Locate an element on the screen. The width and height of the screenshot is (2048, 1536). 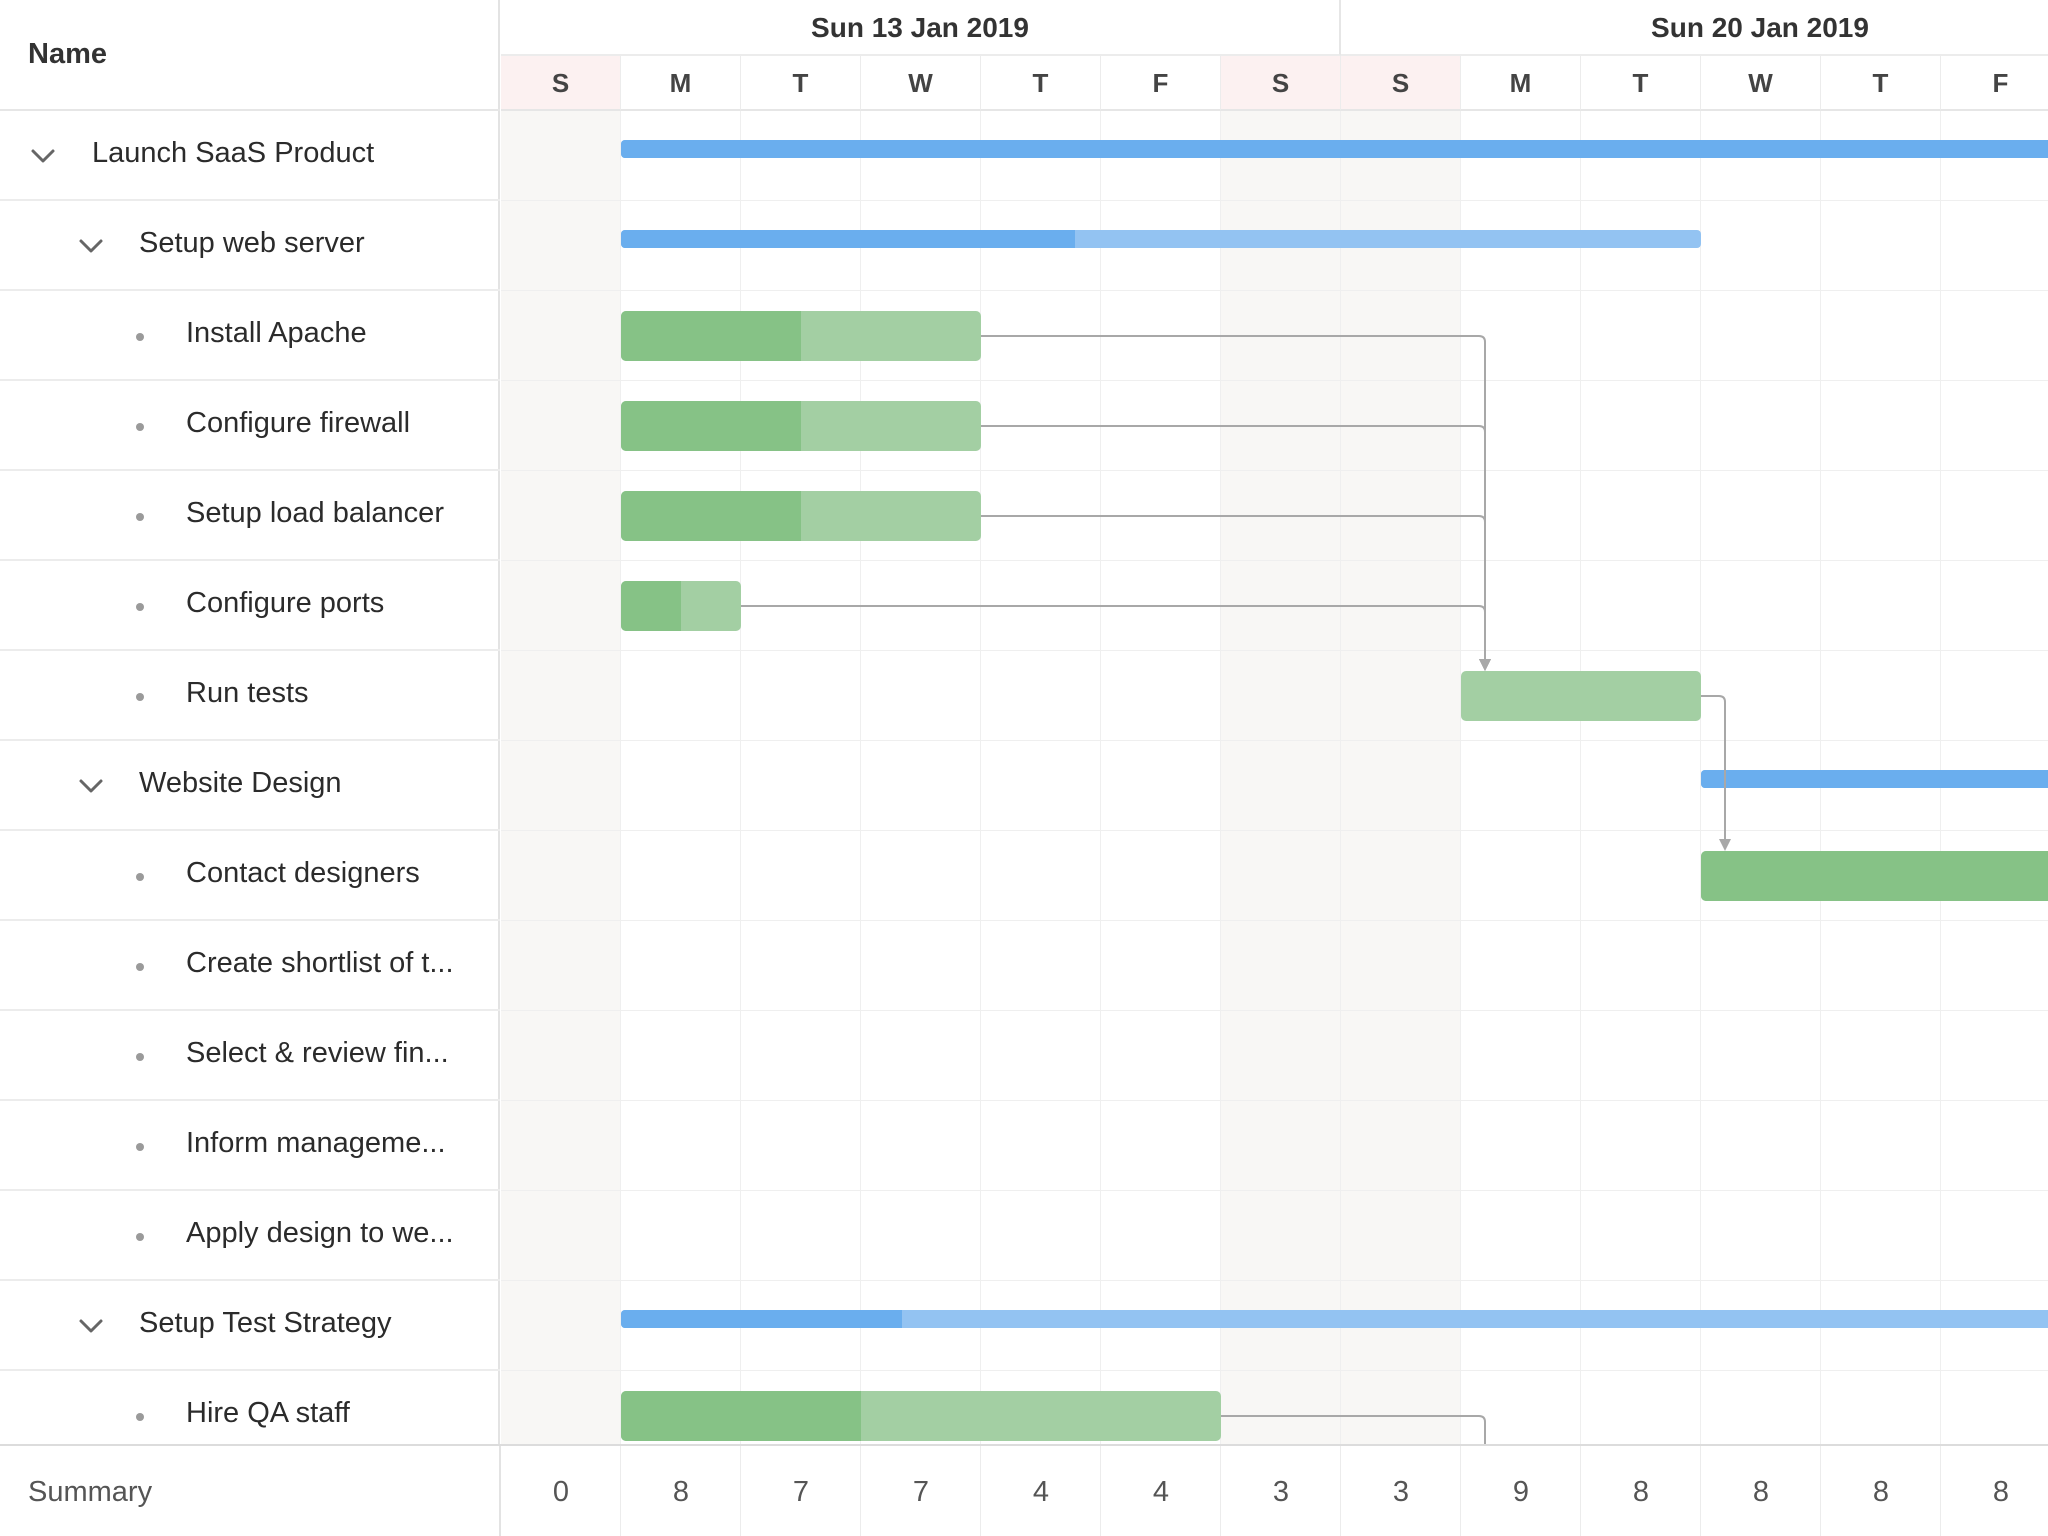
task-name: Contact designers is located at coordinates (303, 873).